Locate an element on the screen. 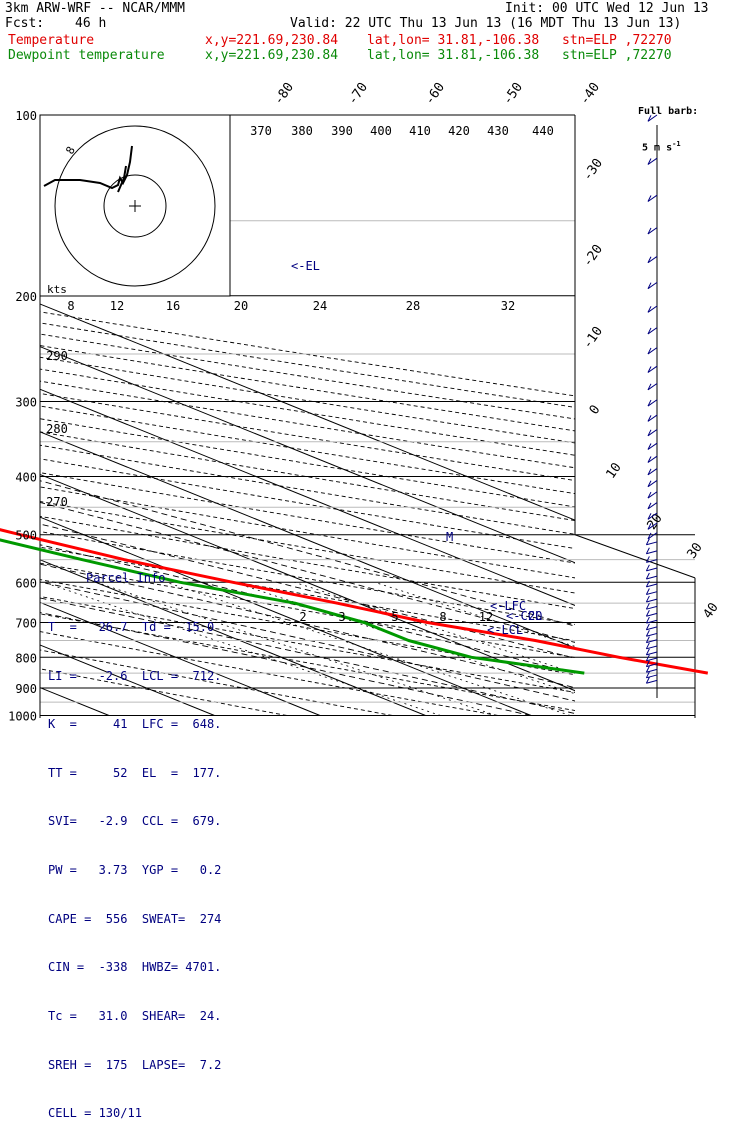 This screenshot has width=740, height=1138. theta-tick-label: 390 is located at coordinates (342, 131).